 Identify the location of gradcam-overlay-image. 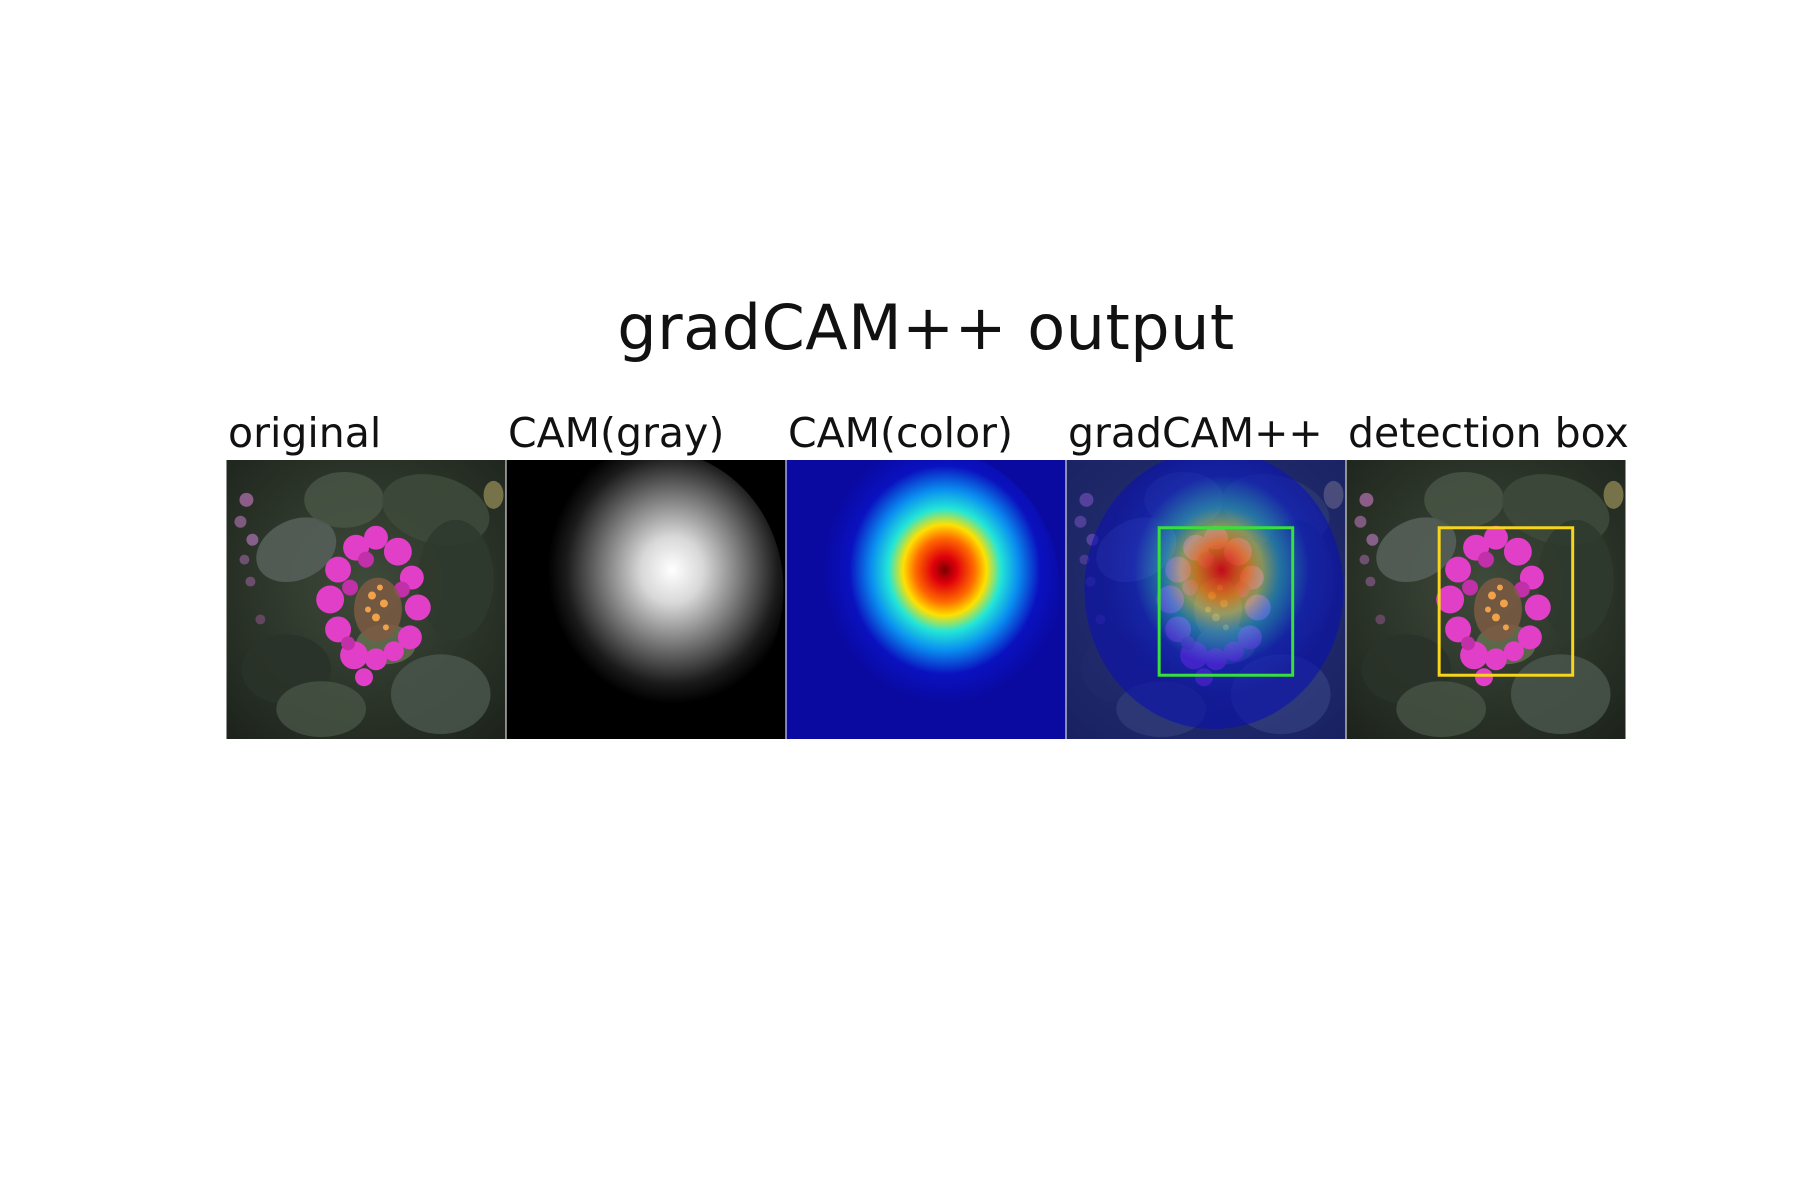
(1206, 599).